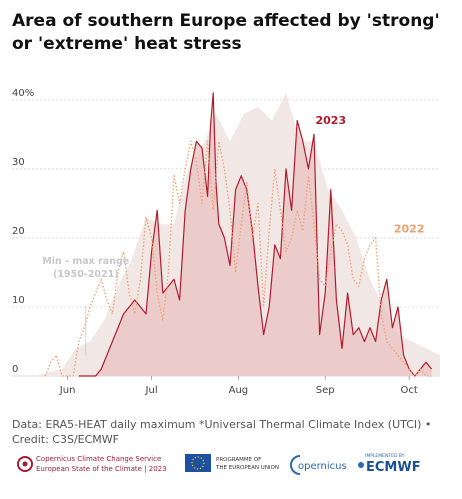  Describe the element at coordinates (330, 120) in the screenshot. I see `label-2023: 2023` at that location.